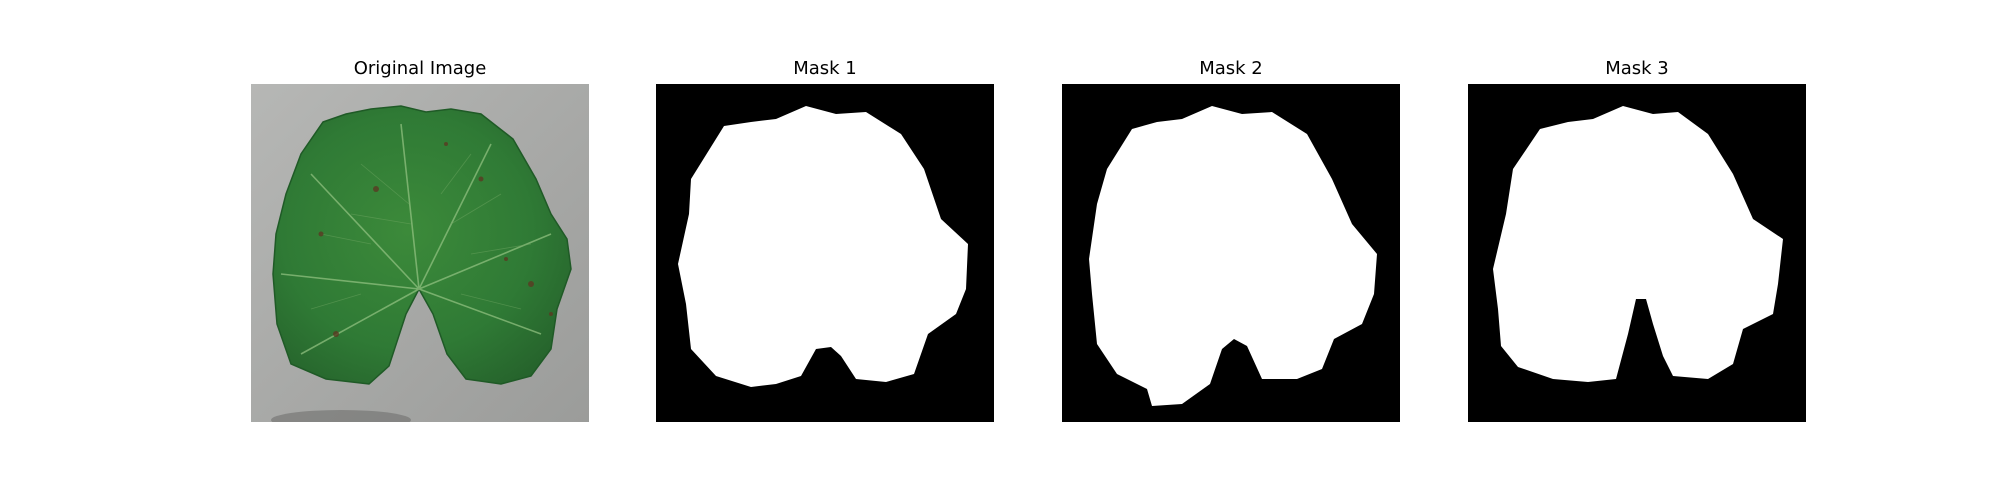  I want to click on panel-title: Original Image, so click(420, 68).